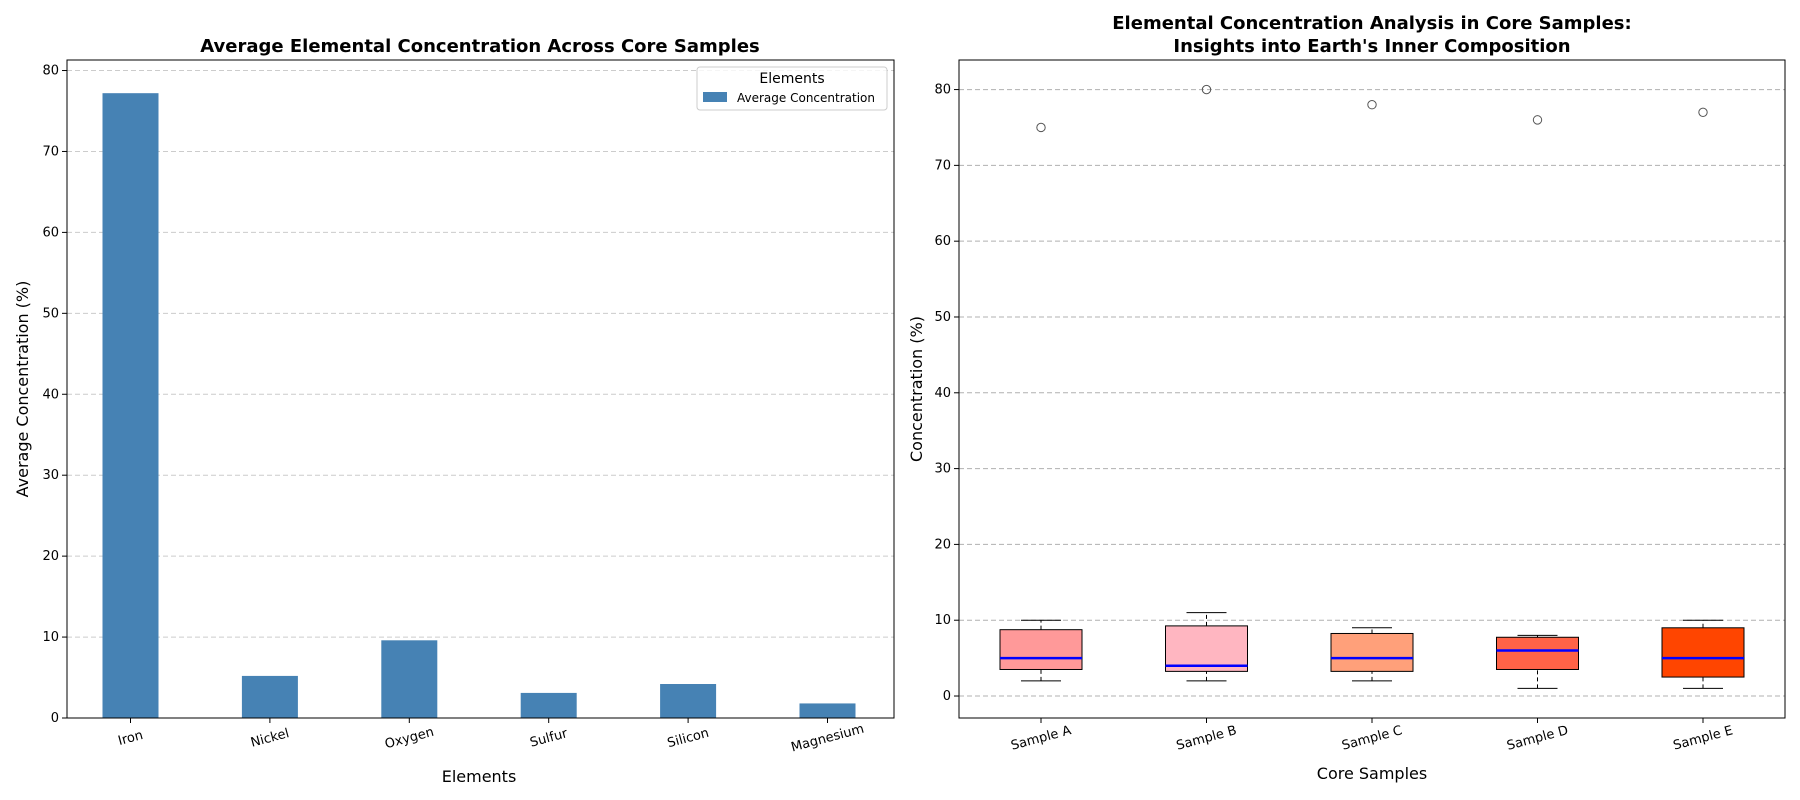 The width and height of the screenshot is (1800, 800). What do you see at coordinates (1372, 773) in the screenshot?
I see `box-plot-x-axis-label: Core Samples` at bounding box center [1372, 773].